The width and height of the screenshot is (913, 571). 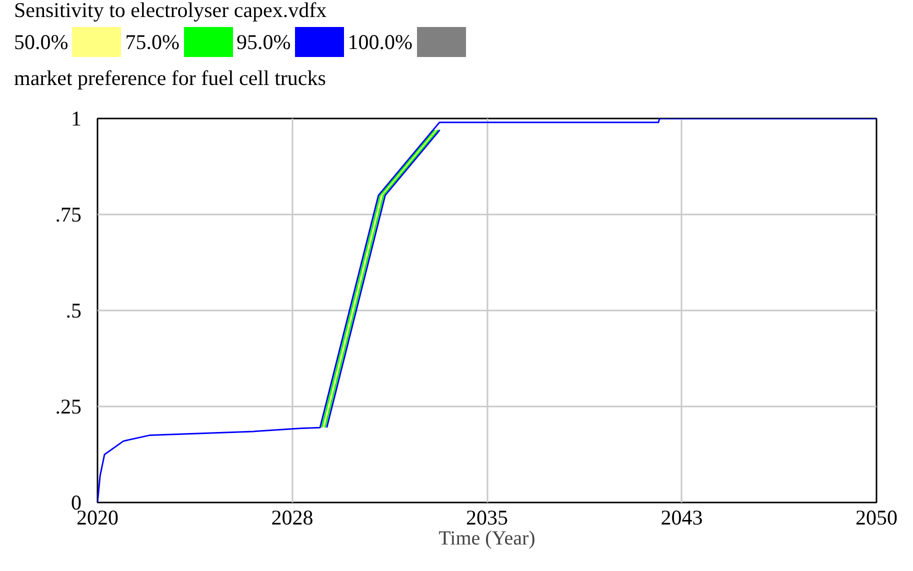 What do you see at coordinates (380, 42) in the screenshot?
I see `legend-label: 100.0%` at bounding box center [380, 42].